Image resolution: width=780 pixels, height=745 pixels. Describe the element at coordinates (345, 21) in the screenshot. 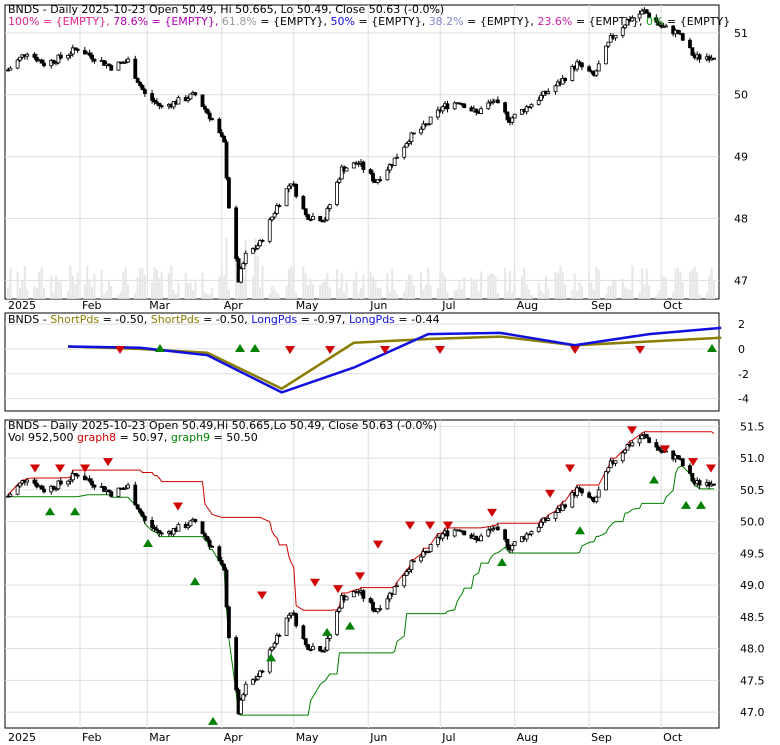

I see `fib-legend-part-4: 50%` at that location.